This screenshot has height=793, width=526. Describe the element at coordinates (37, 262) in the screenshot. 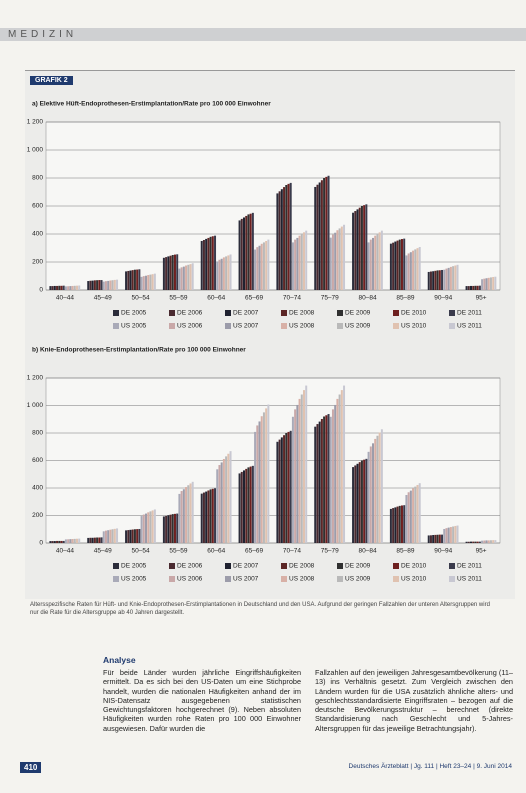

I see `y-tick-label: 200` at that location.